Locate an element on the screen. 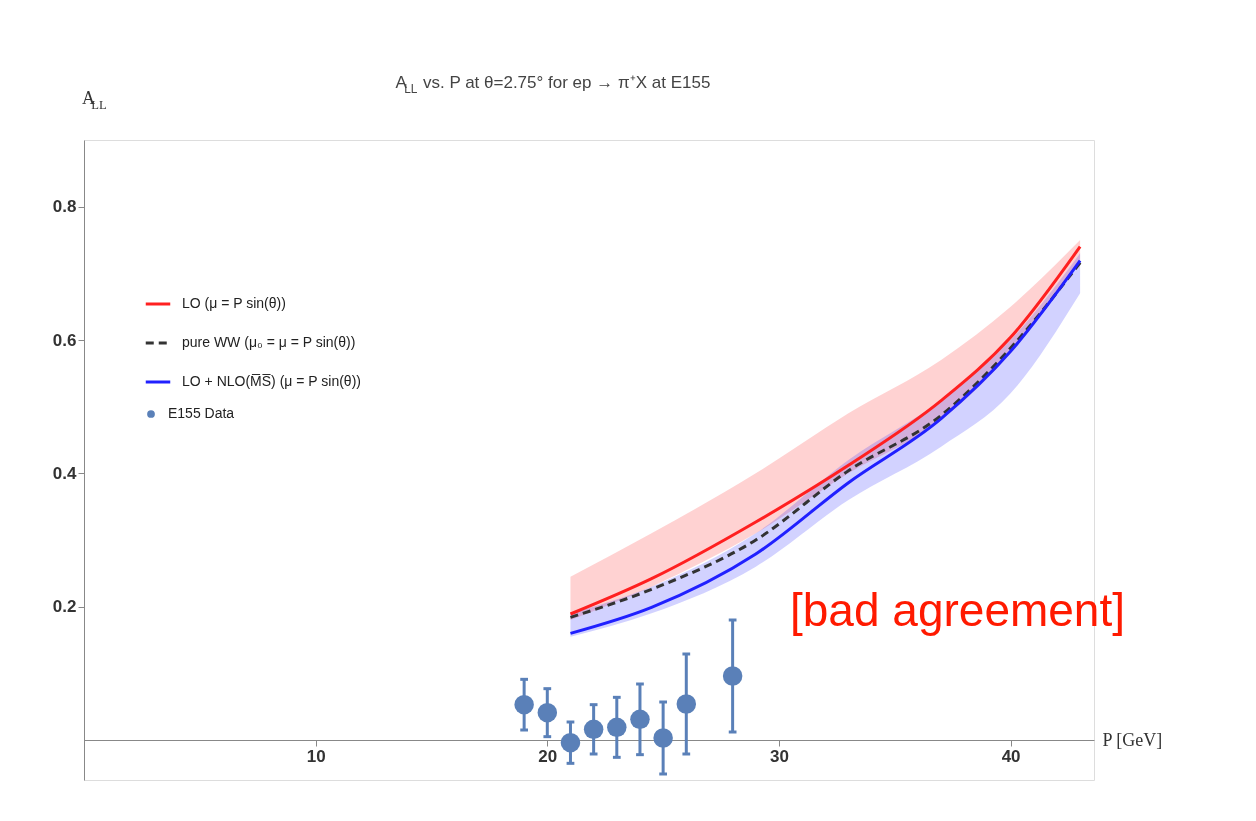  legend-label: LO + NLO(M̅S̅) (μ = P sin(θ)) is located at coordinates (271, 381).